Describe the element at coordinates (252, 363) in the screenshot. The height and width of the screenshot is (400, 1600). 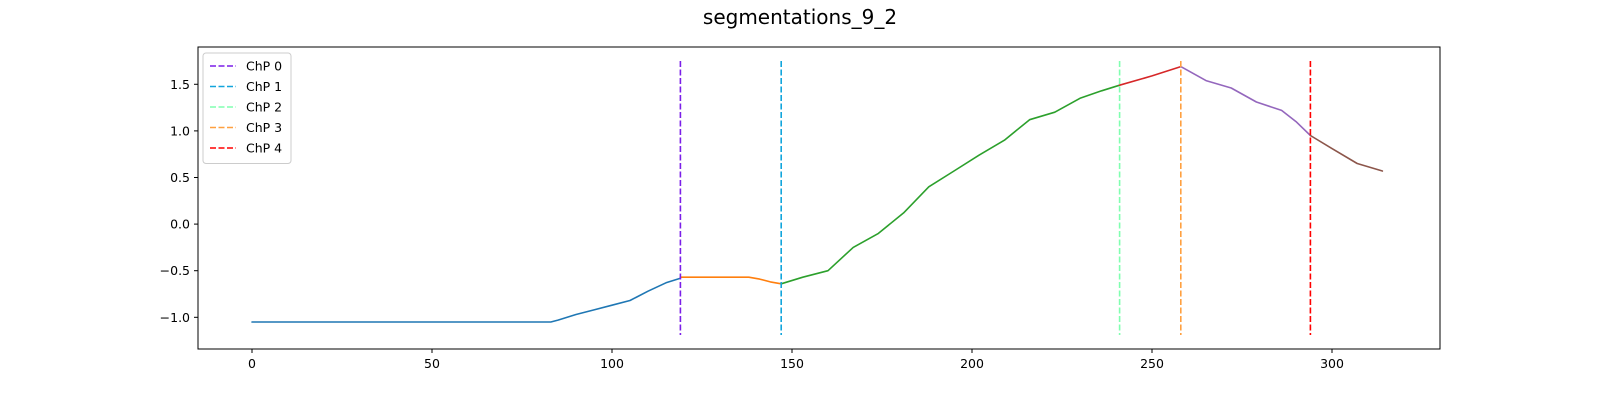
I see `x-tick-label: 0` at that location.